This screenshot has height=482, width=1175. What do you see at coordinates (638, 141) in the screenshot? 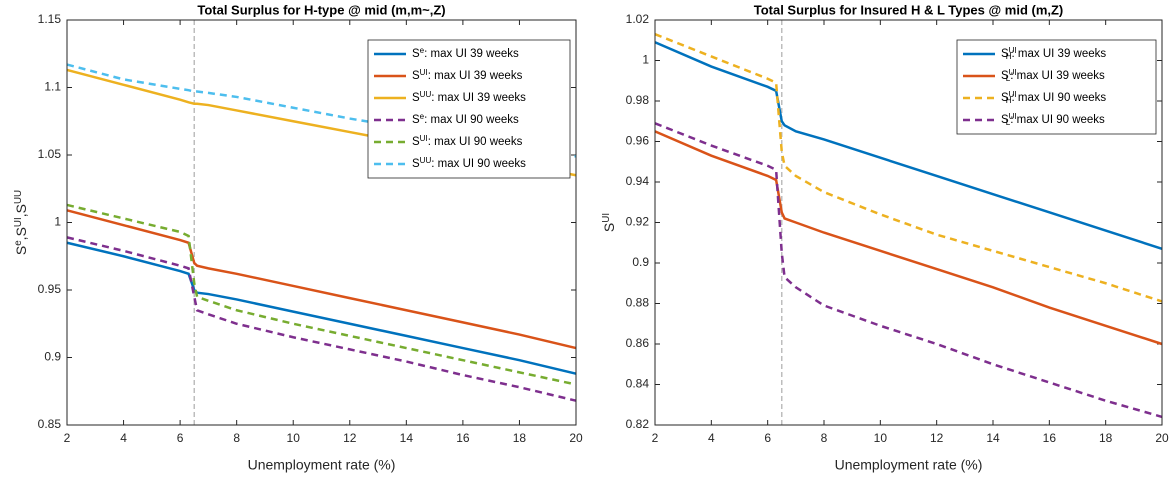
I see `y-tick-label: 0.96` at bounding box center [638, 141].